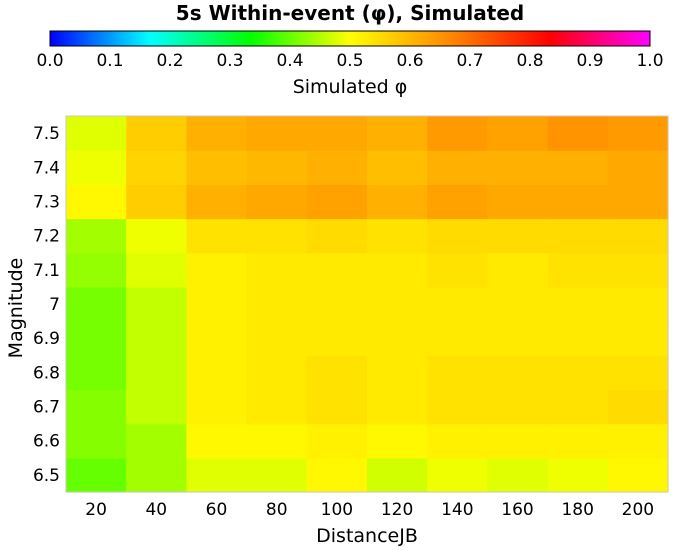 This screenshot has width=700, height=550. I want to click on y-tick-label: 7.2, so click(46, 237).